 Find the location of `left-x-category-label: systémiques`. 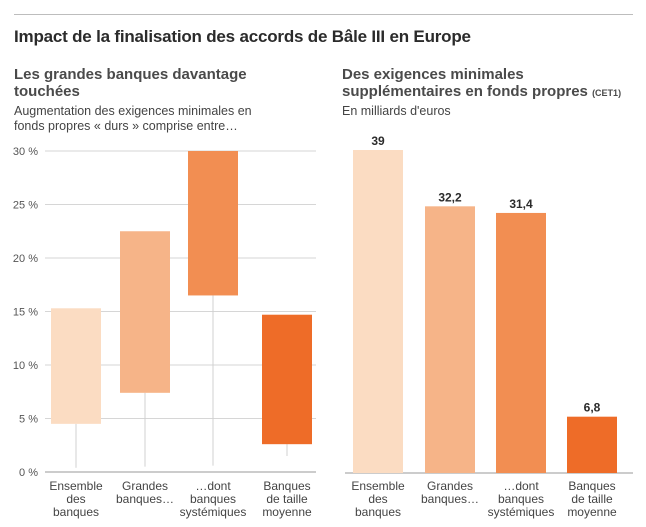

left-x-category-label: systémiques is located at coordinates (213, 512).